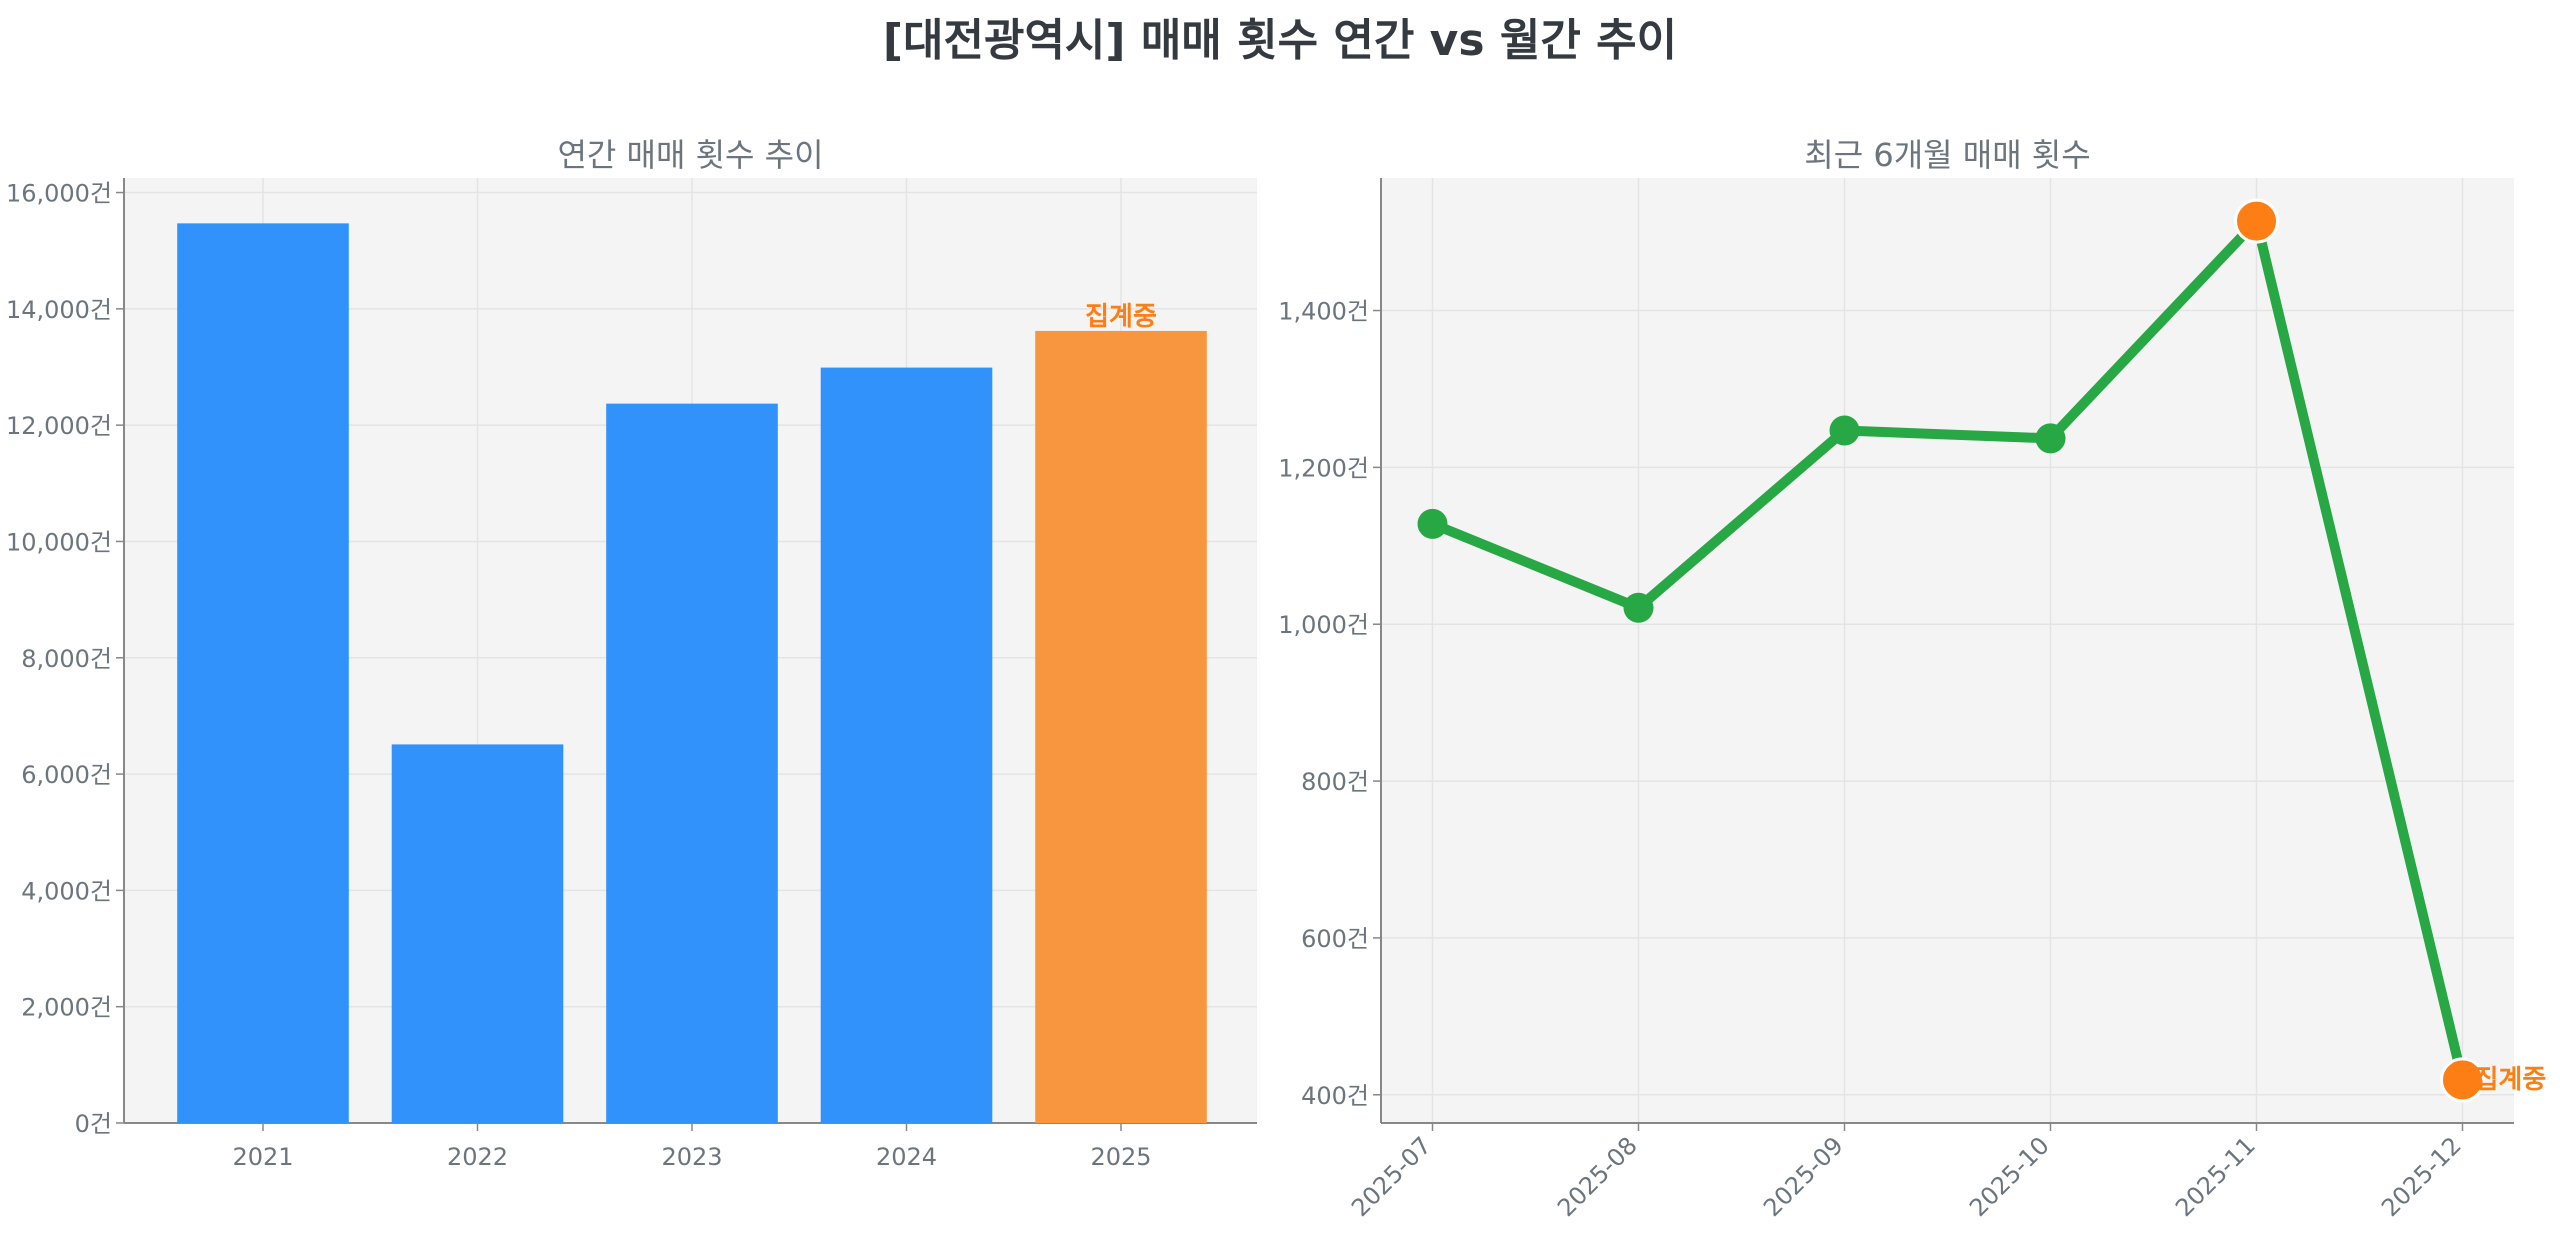  What do you see at coordinates (477, 1157) in the screenshot?
I see `x-tick-label: 2022` at bounding box center [477, 1157].